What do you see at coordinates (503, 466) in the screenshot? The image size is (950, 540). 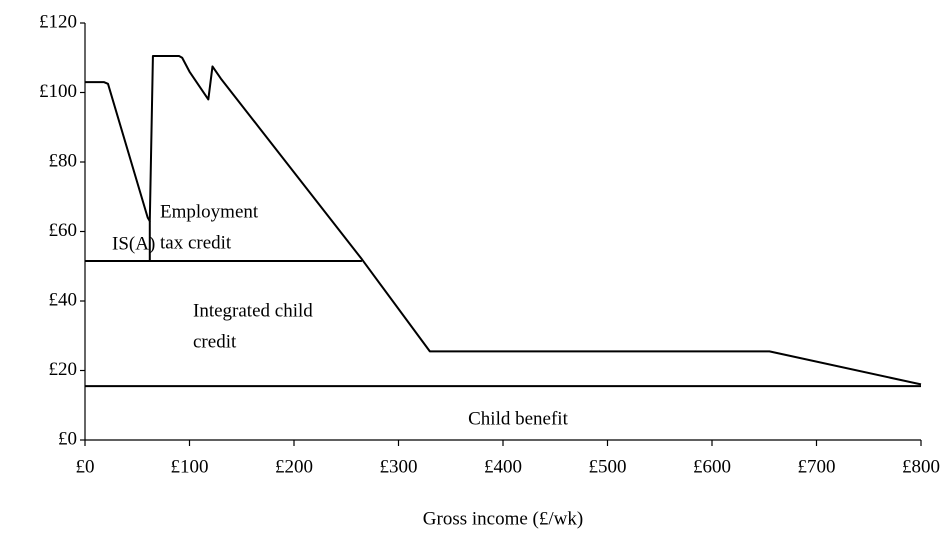 I see `x-tick-label: £400` at bounding box center [503, 466].